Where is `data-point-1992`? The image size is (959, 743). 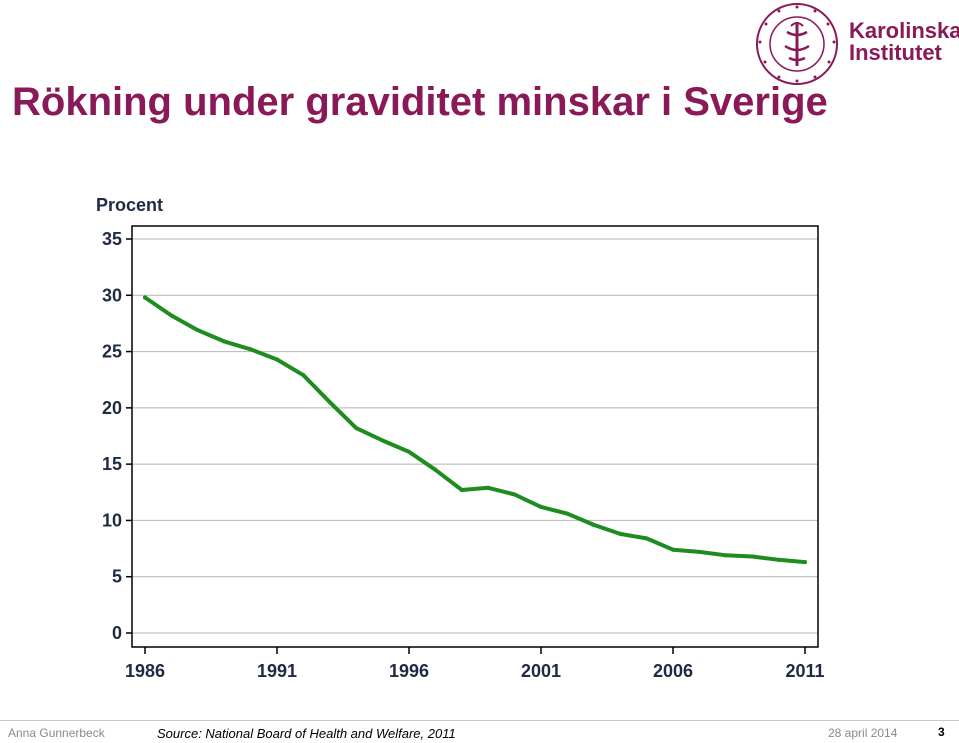 data-point-1992 is located at coordinates (303, 375).